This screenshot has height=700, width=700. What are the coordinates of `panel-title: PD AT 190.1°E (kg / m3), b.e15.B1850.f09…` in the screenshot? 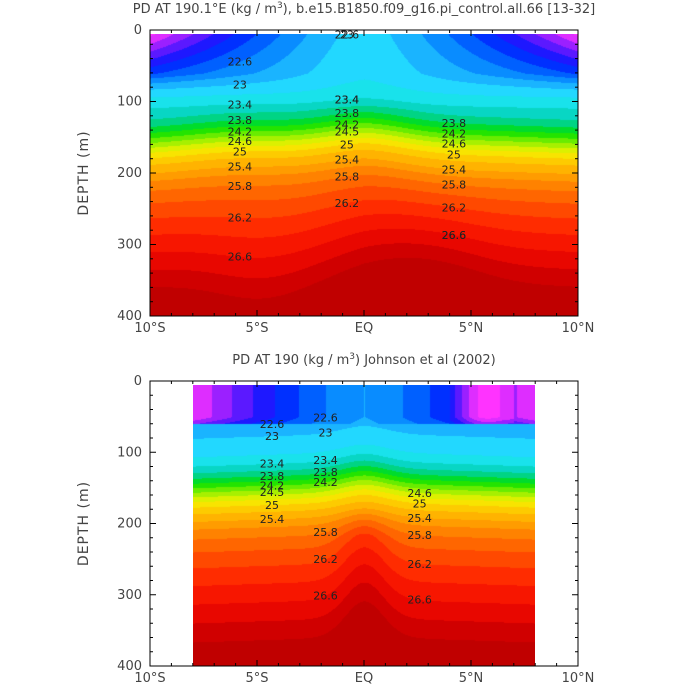 It's located at (364, 9).